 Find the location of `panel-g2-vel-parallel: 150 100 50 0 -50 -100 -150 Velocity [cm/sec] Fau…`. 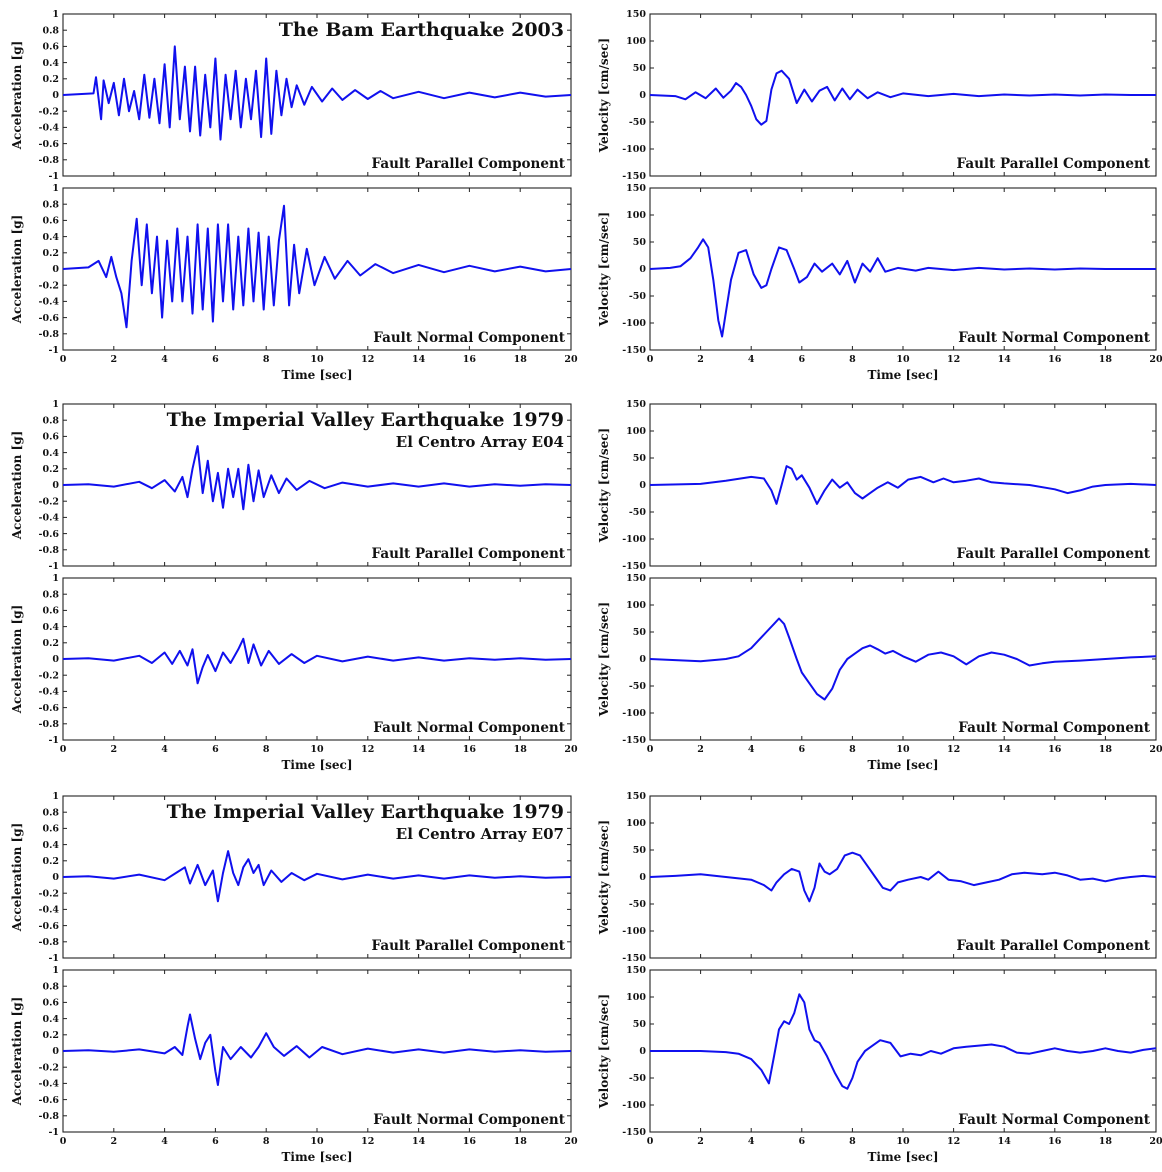

panel-g2-vel-parallel: 150 100 50 0 -50 -100 -150 Velocity [cm/sec] Fau… is located at coordinates (877, 877).